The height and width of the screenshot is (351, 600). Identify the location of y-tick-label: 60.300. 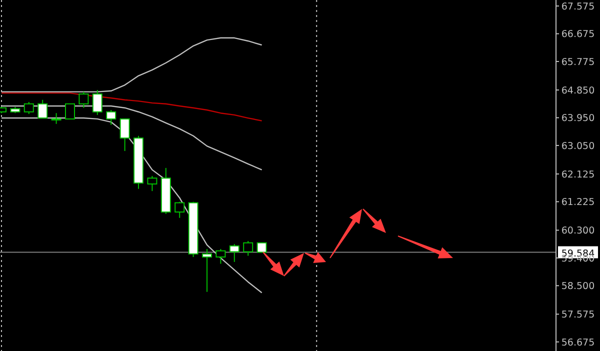
(578, 231).